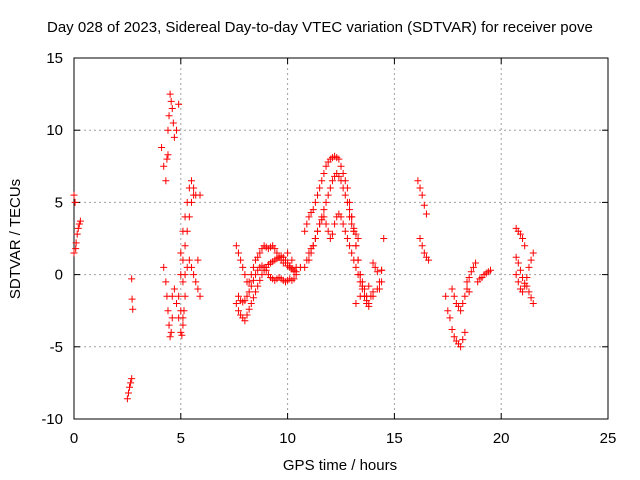 This screenshot has height=480, width=640. I want to click on y-axis-label: SDTVAR / TECUs, so click(15, 239).